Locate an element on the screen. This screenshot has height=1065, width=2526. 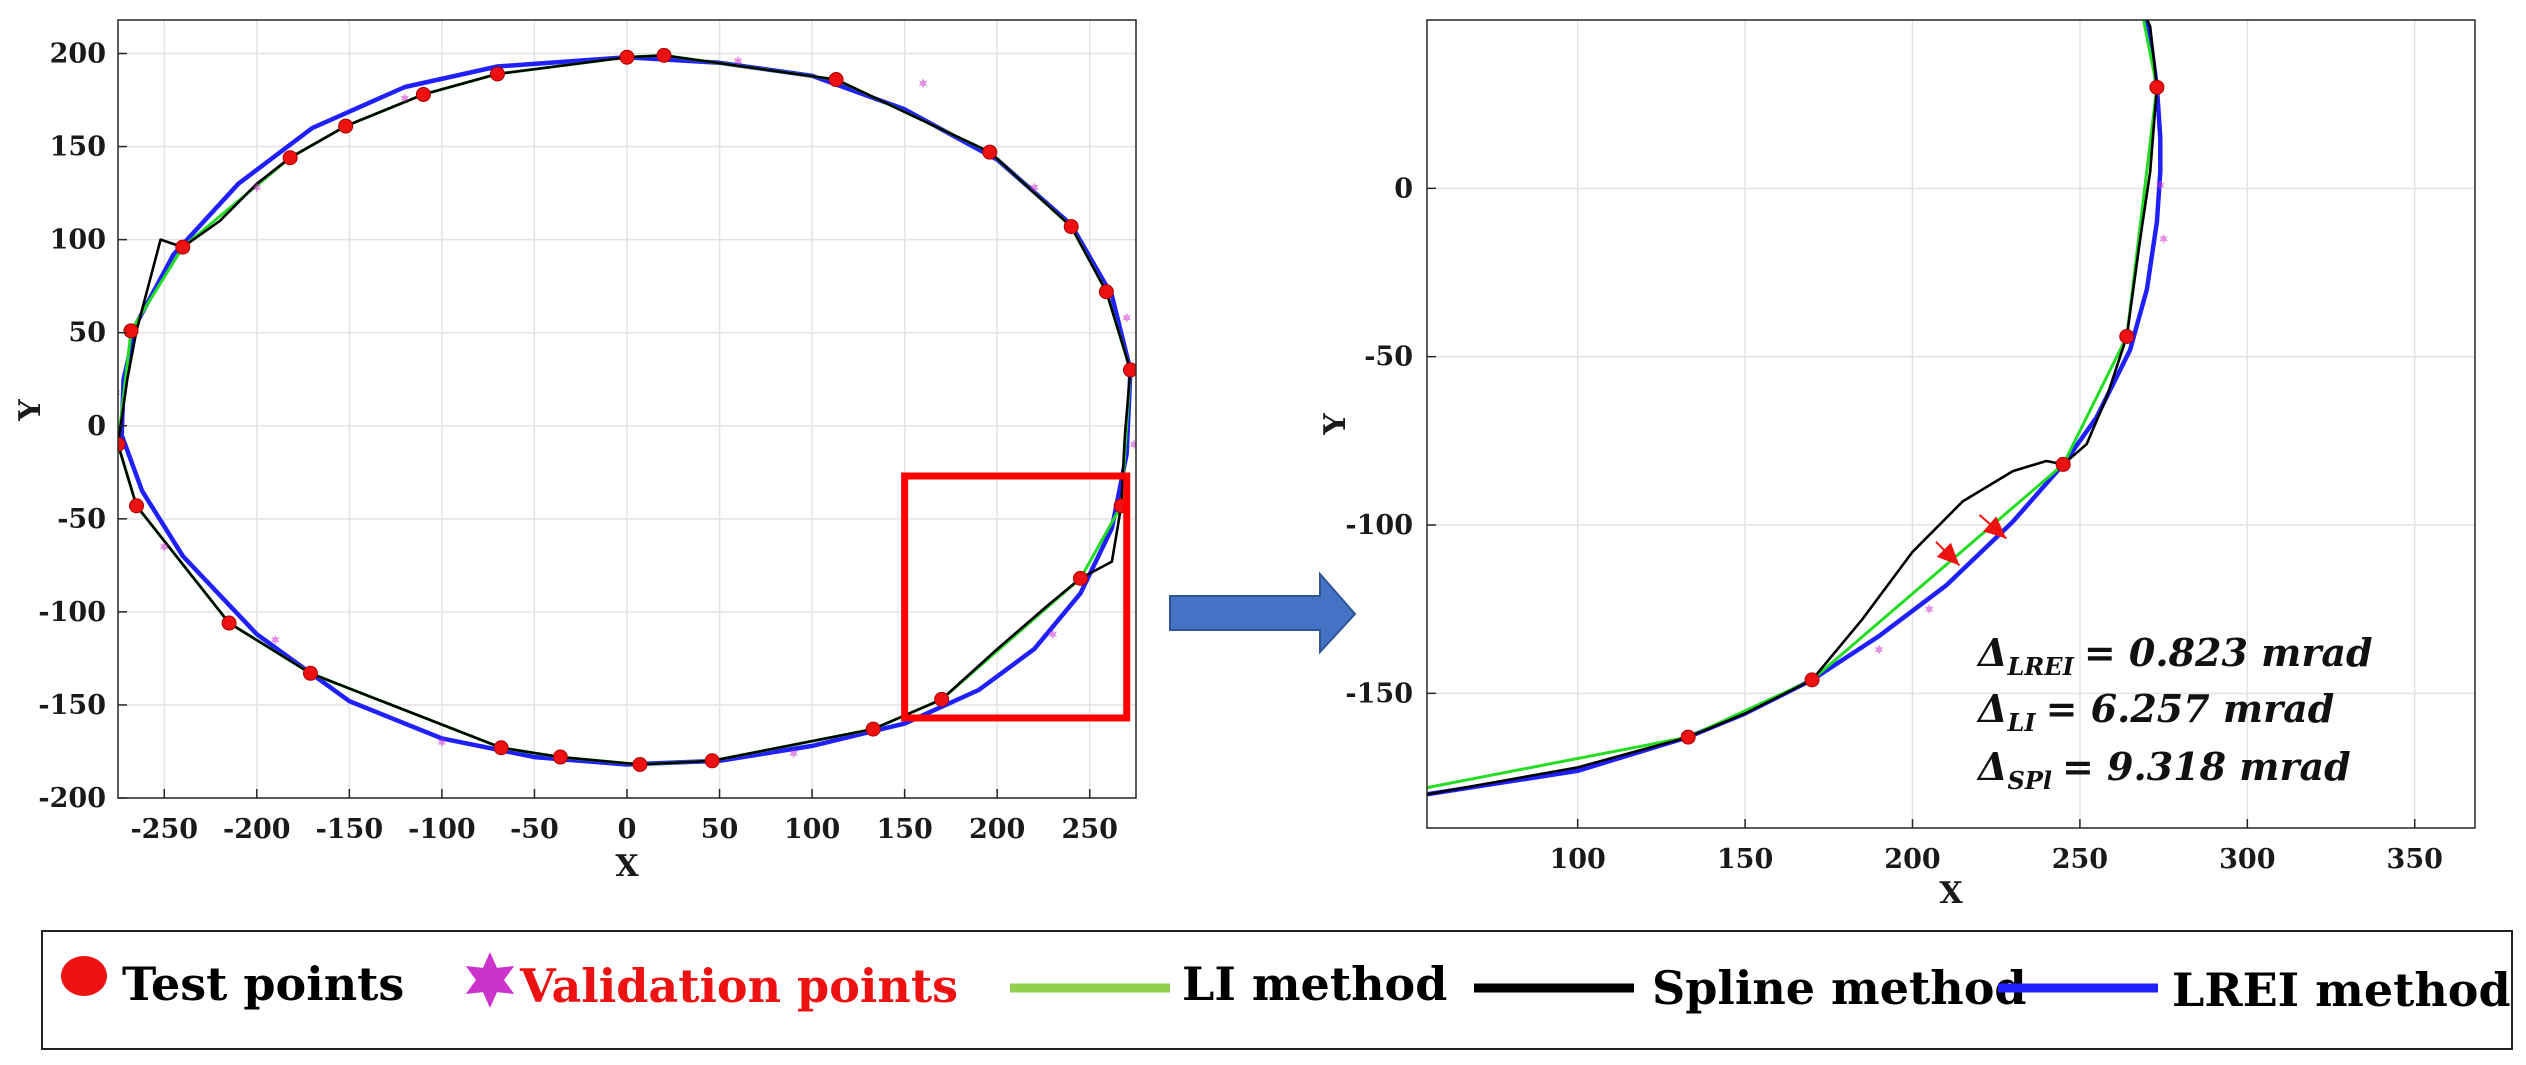
error-annotation: ΔLI = 6.257 mrad is located at coordinates (2155, 711).